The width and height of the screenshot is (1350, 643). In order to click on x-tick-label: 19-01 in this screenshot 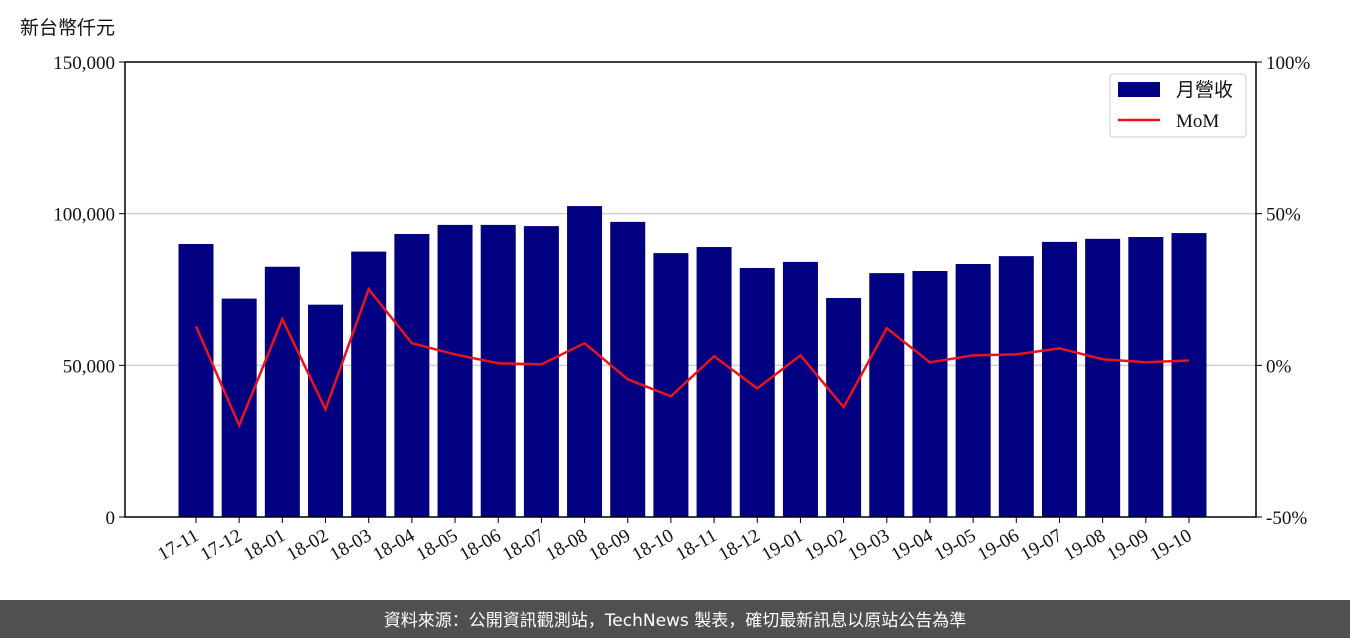, I will do `click(782, 545)`.